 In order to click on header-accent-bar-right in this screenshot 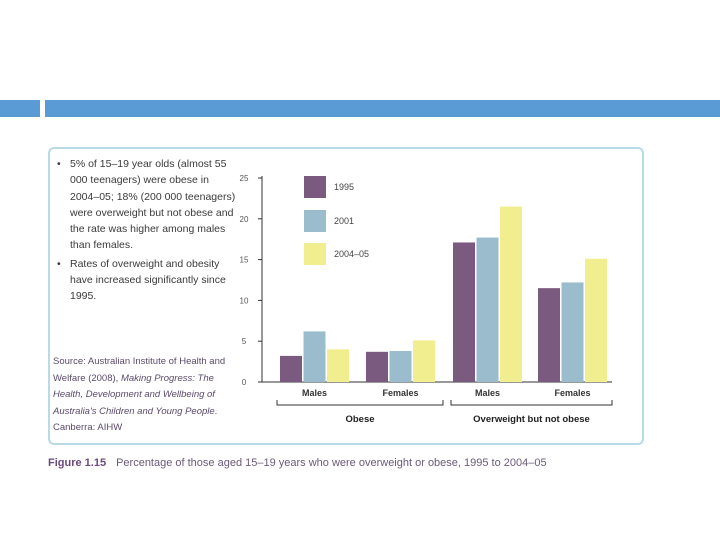, I will do `click(382, 108)`.